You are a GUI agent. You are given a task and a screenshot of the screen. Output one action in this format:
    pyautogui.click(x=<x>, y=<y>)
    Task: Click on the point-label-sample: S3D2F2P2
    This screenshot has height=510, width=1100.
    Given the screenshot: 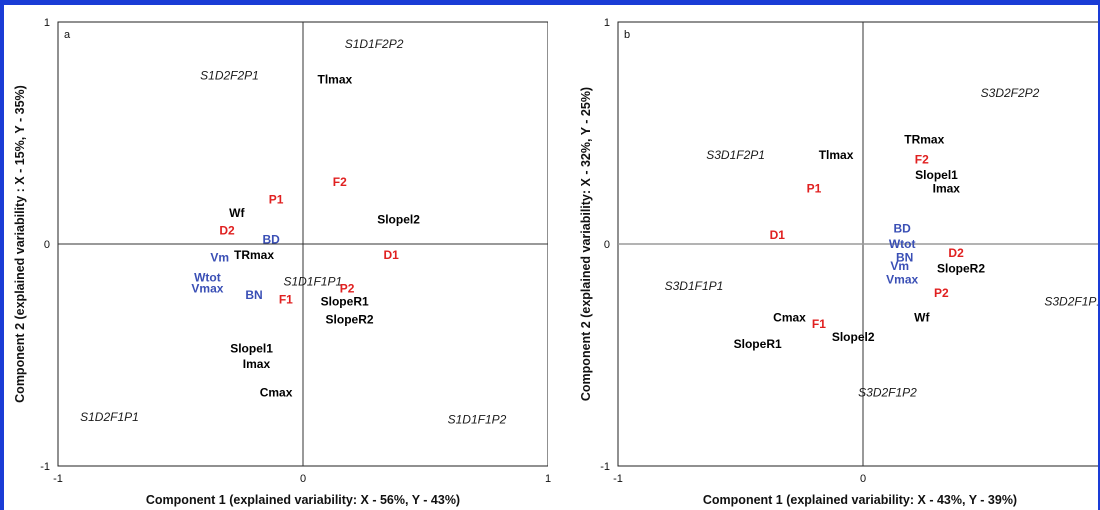 What is the action you would take?
    pyautogui.click(x=1010, y=93)
    